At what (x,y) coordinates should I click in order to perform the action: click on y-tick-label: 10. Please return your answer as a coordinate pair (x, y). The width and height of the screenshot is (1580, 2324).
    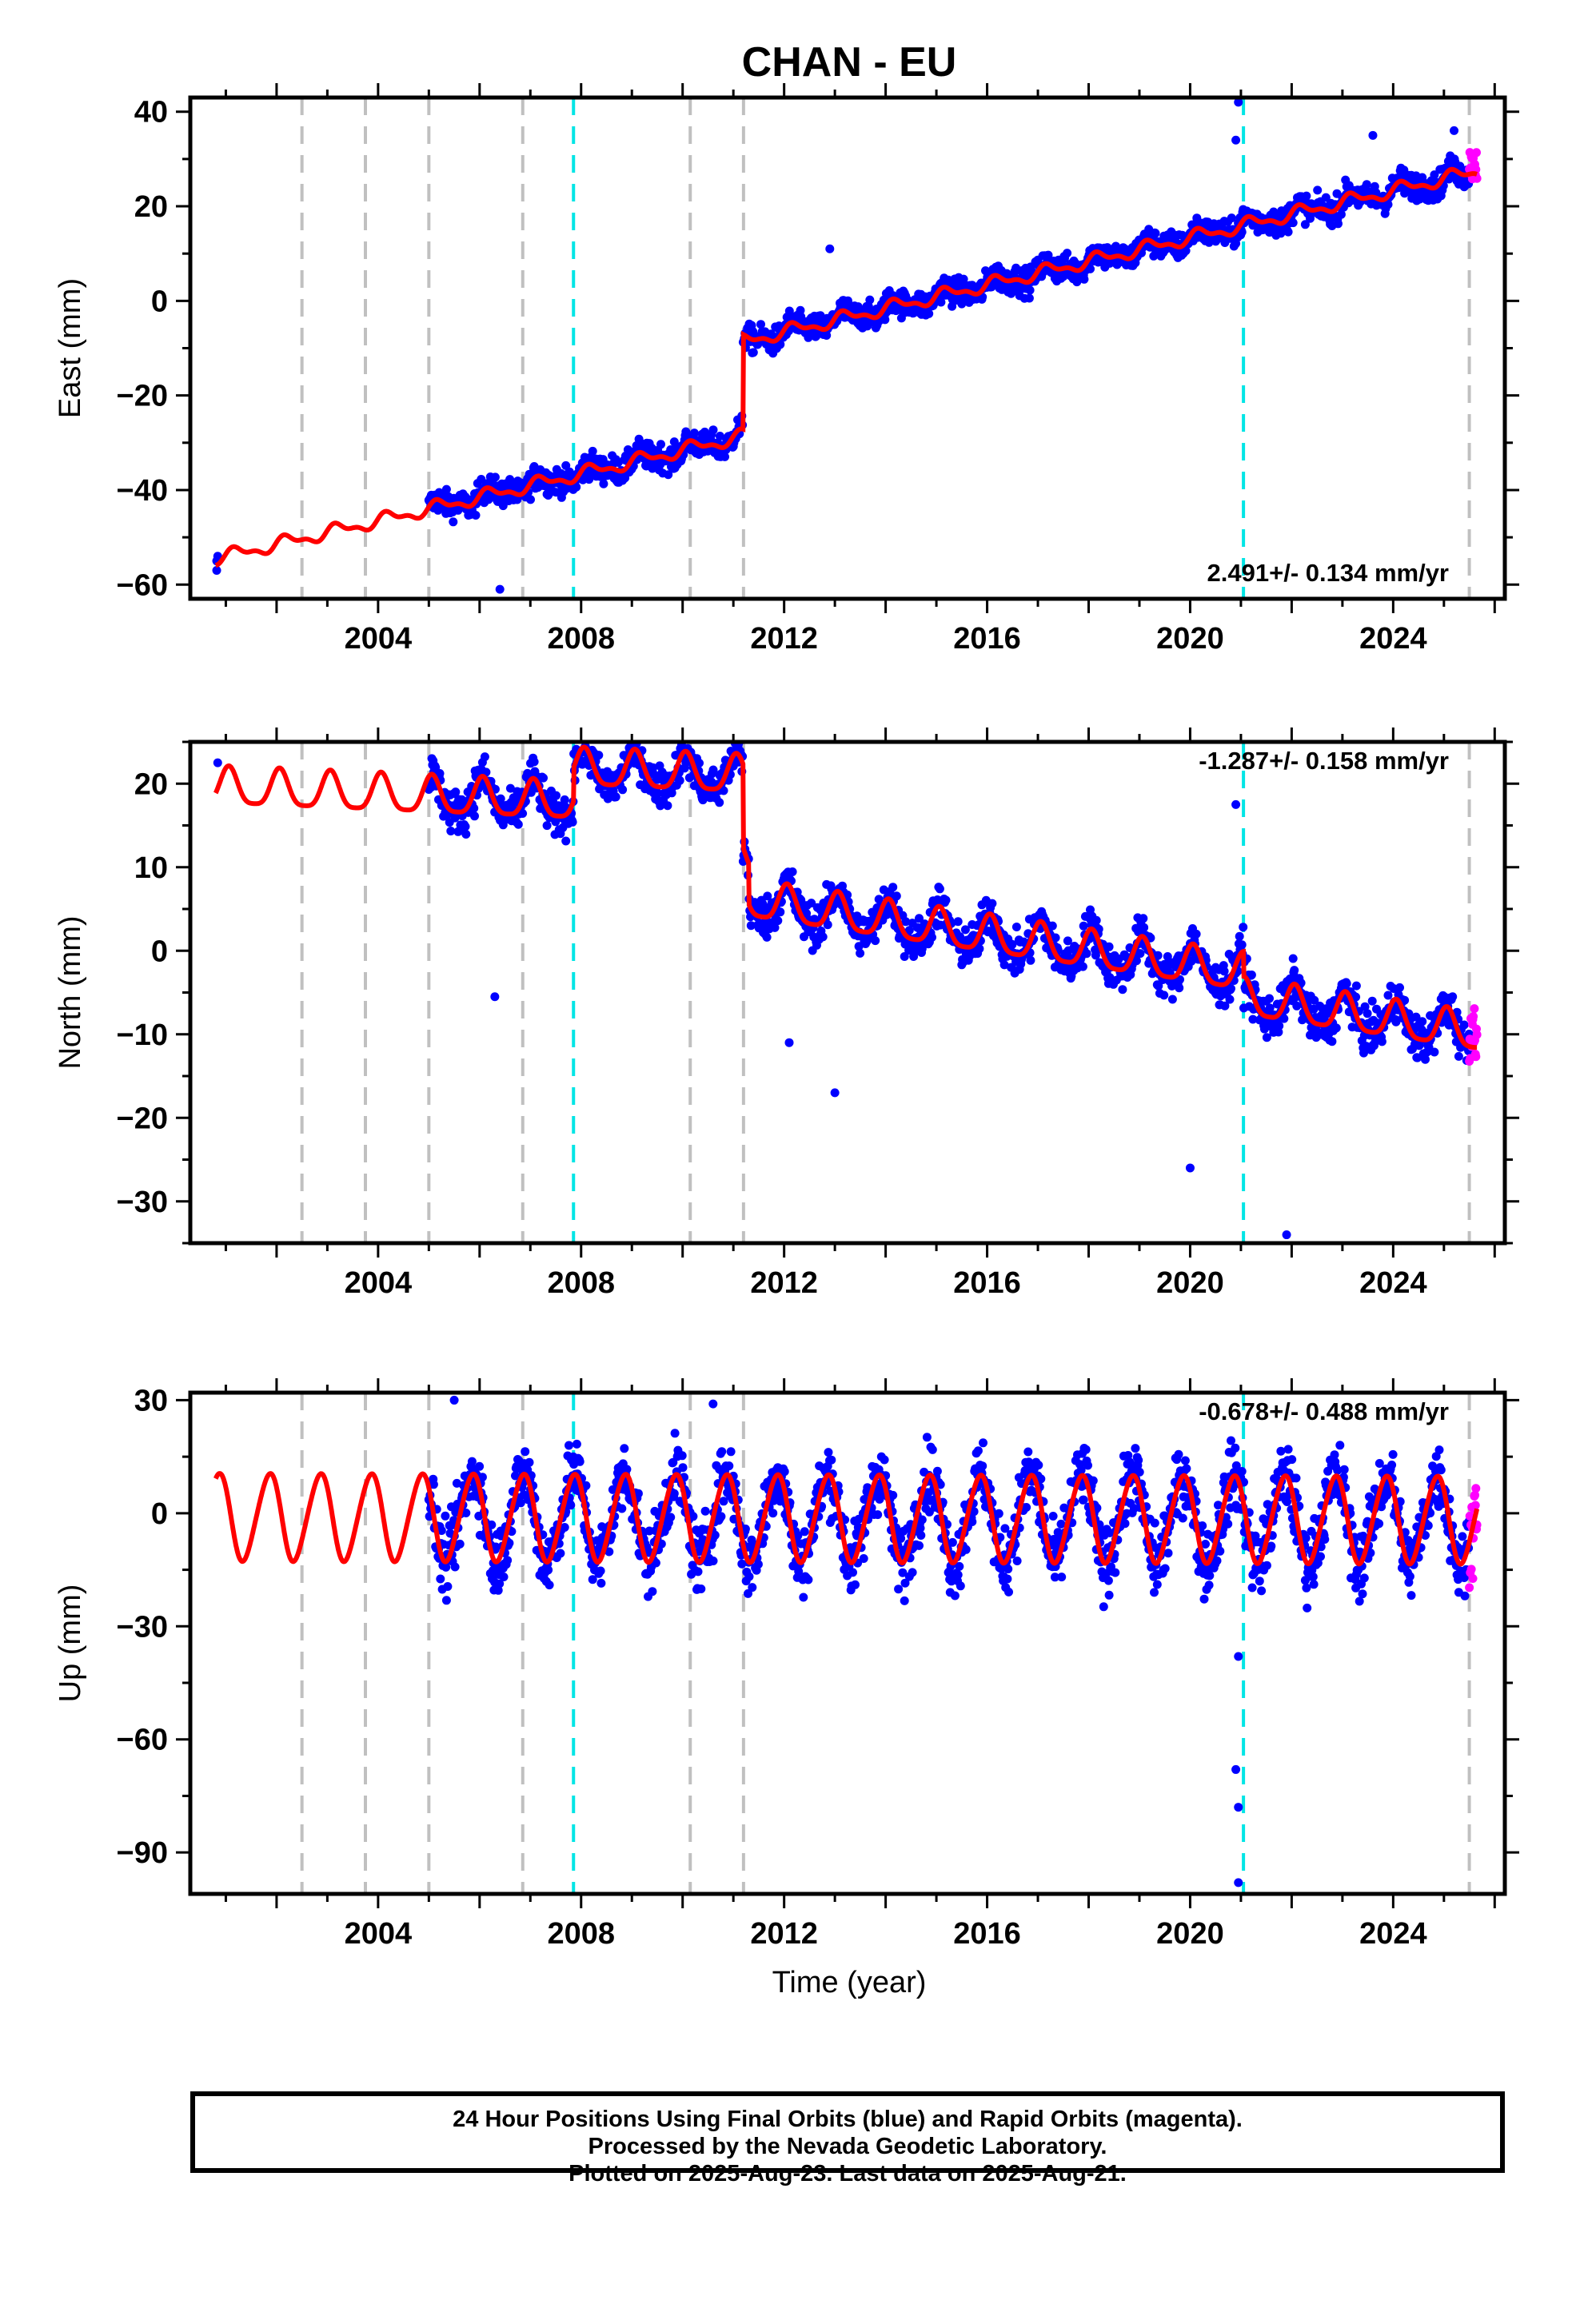
    Looking at the image, I should click on (151, 868).